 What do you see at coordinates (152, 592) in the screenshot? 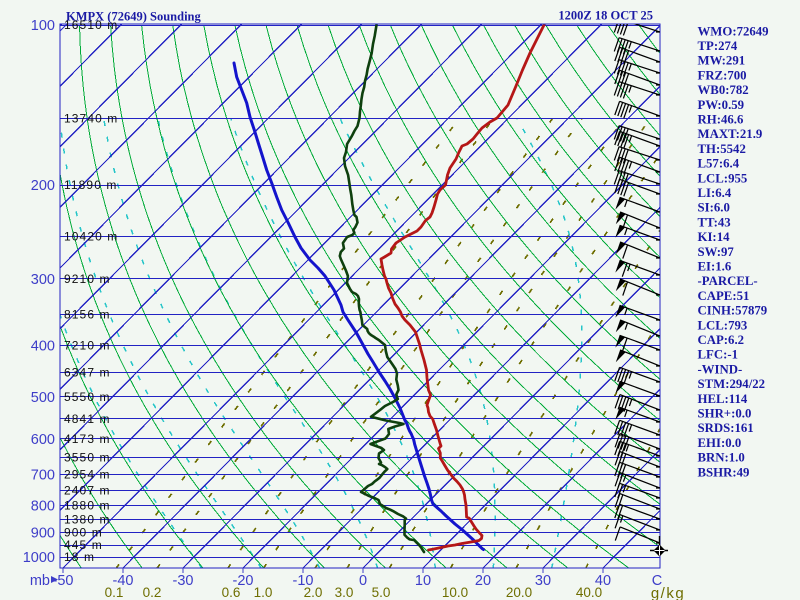
I see `svg-text: 0.2` at bounding box center [152, 592].